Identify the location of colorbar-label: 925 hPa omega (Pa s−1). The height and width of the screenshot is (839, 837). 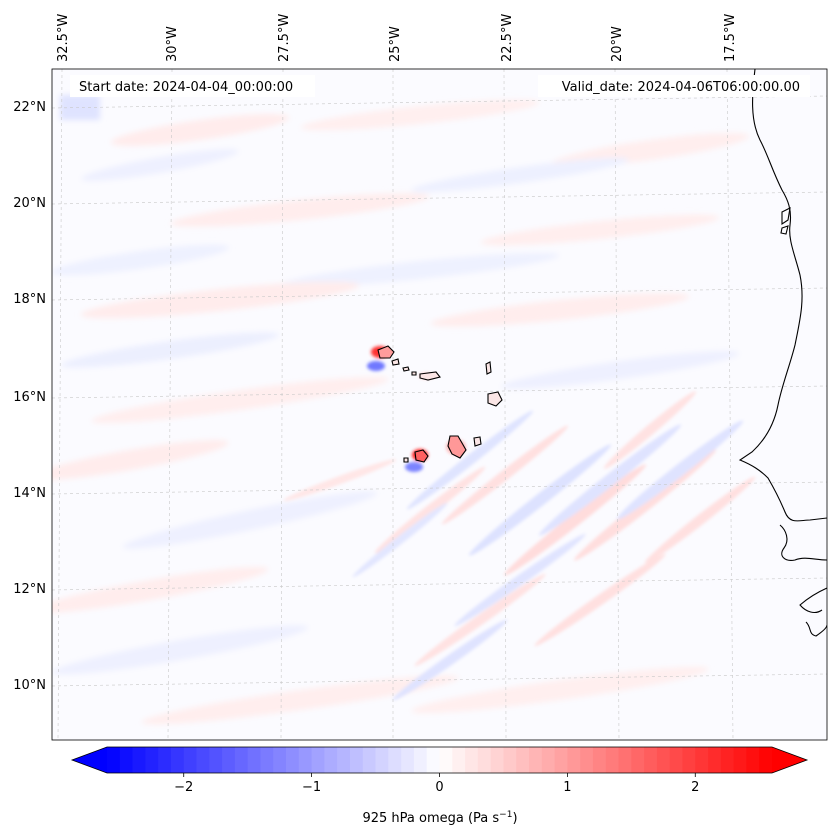
(439, 818).